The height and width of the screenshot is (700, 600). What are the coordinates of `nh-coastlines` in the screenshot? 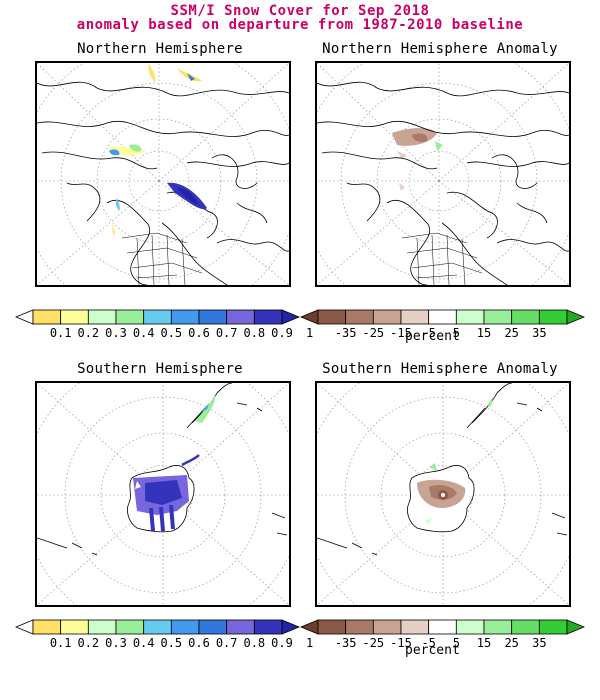 It's located at (163, 183).